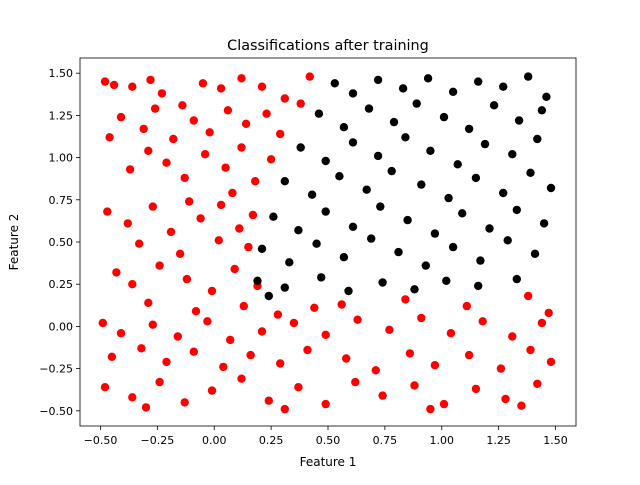 This screenshot has width=640, height=485. What do you see at coordinates (61, 115) in the screenshot?
I see `y-tick-label: 1.25` at bounding box center [61, 115].